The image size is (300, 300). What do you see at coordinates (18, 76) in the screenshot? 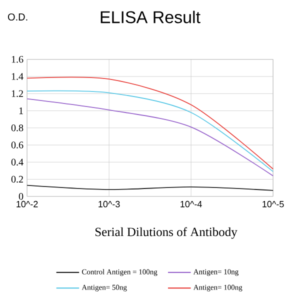
I see `y-tick-label: 1.4` at bounding box center [18, 76].